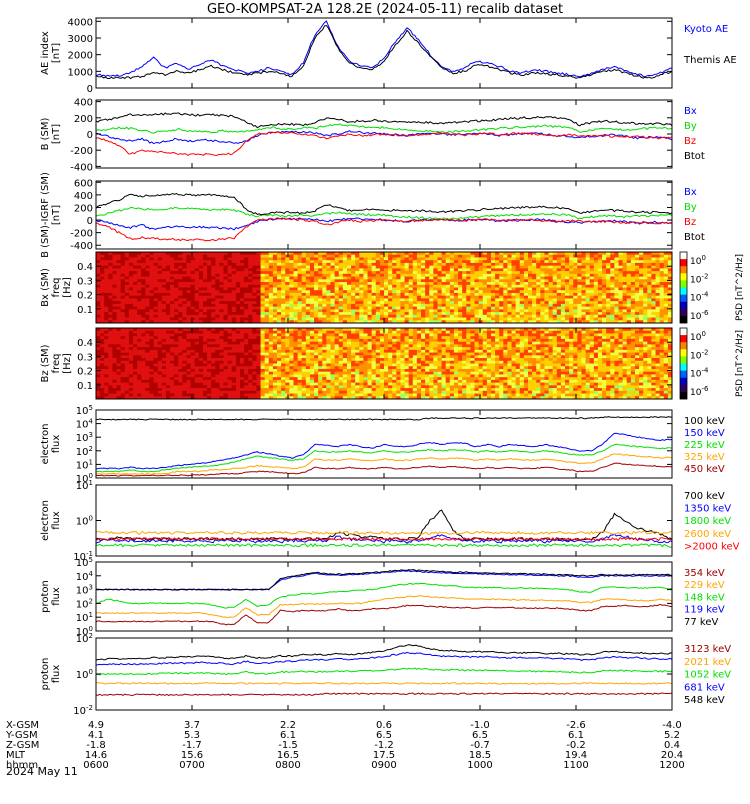 Image resolution: width=750 pixels, height=804 pixels. What do you see at coordinates (85, 281) in the screenshot?
I see `y-tick-label: 0.3` at bounding box center [85, 281].